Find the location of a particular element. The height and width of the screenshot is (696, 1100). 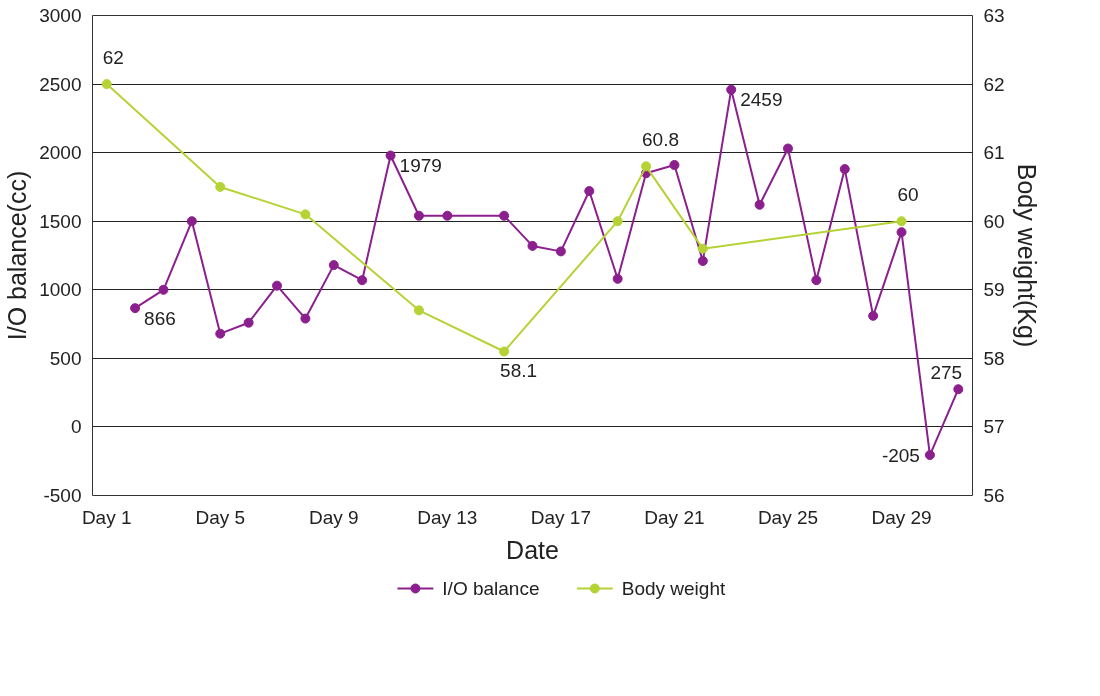

y2-tick-label: 58 is located at coordinates (994, 358).